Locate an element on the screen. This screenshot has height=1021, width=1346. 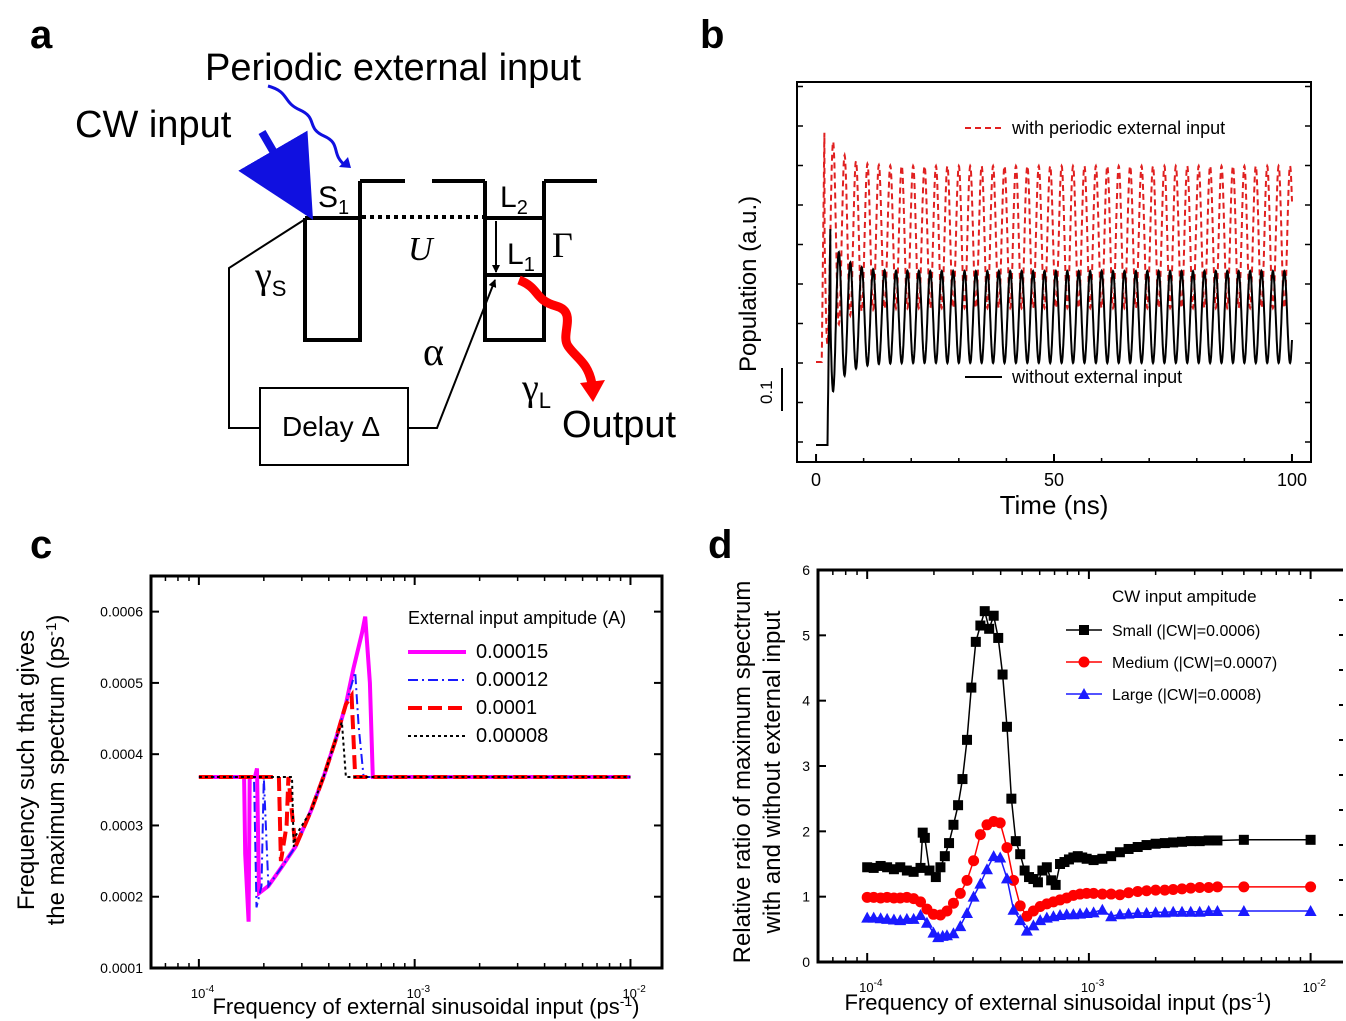
chart-d-y-tick-label: 2 is located at coordinates (806, 831).